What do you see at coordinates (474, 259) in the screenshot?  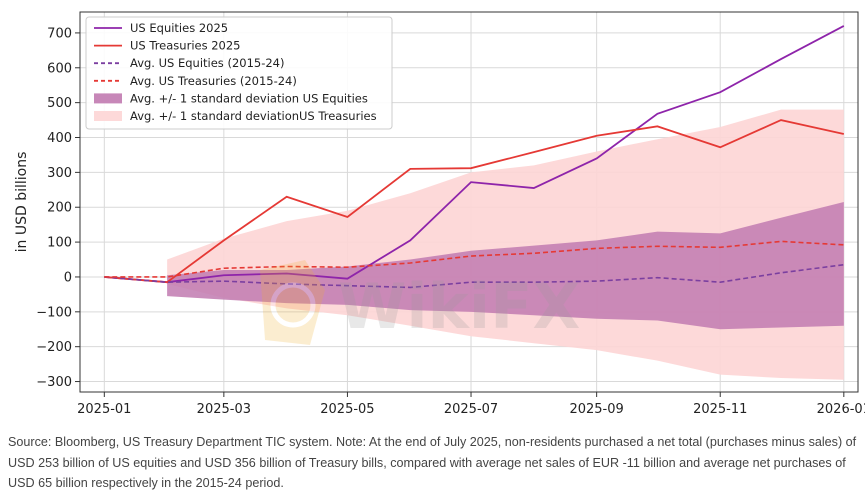 I see `line-avg-us-treasuries` at bounding box center [474, 259].